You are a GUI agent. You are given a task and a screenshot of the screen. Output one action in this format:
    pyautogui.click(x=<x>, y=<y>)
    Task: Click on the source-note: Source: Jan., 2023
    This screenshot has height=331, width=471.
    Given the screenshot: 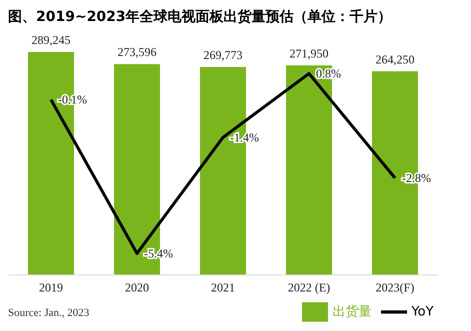 What is the action you would take?
    pyautogui.click(x=49, y=313)
    